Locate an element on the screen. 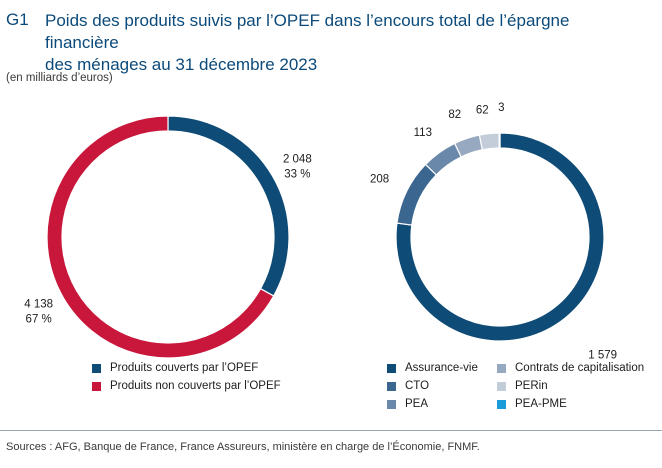  legend-item-not-covered: Produits non couverts par l’OPEF is located at coordinates (186, 386).